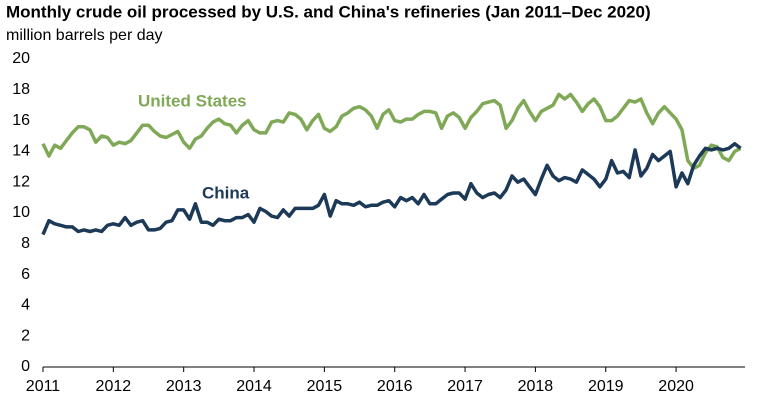 This screenshot has height=402, width=768. What do you see at coordinates (25, 305) in the screenshot?
I see `y-tick-label: 4` at bounding box center [25, 305].